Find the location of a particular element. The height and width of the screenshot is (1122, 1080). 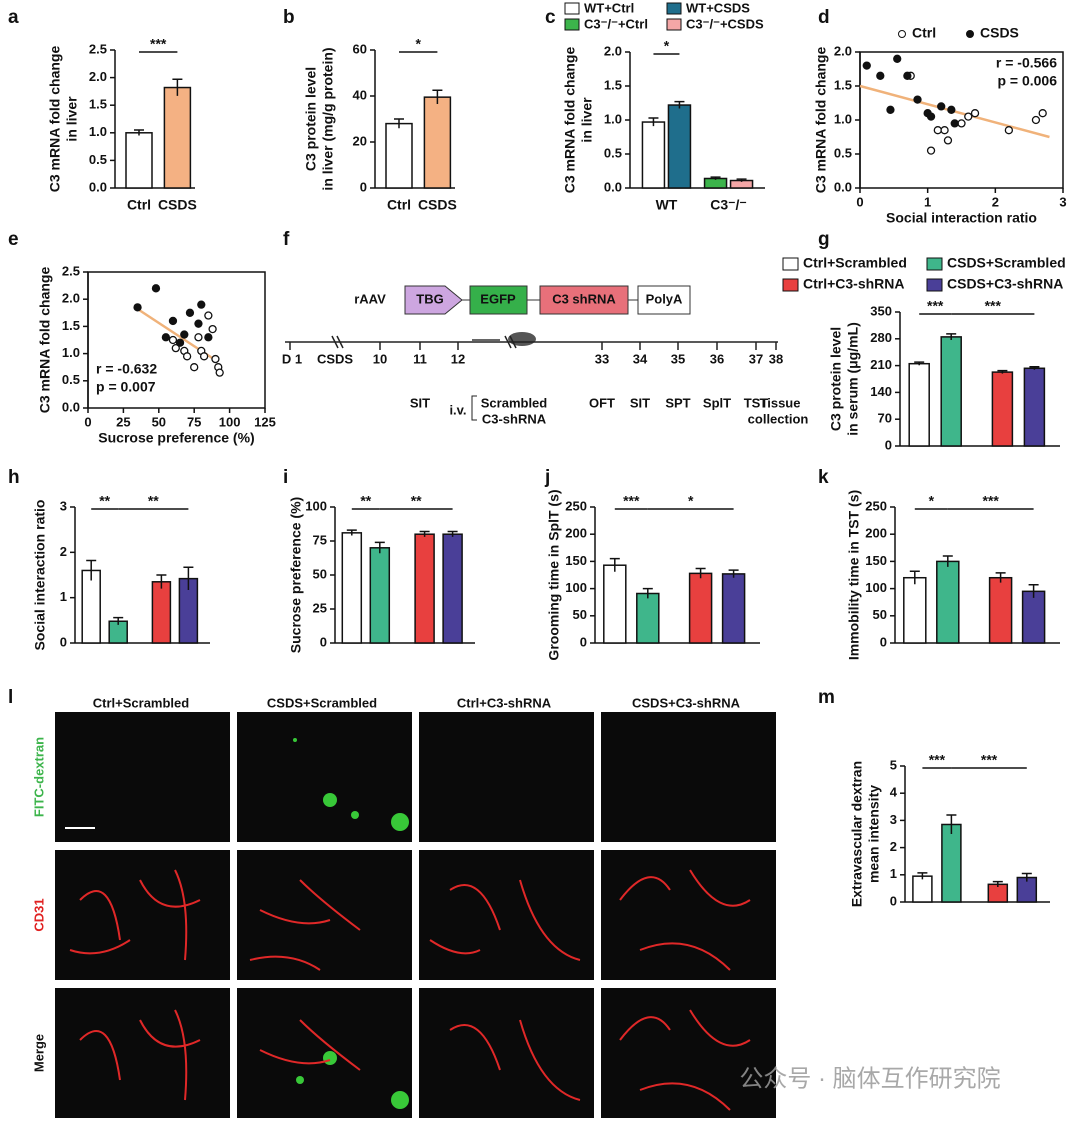

event-label: CSDS is located at coordinates (335, 358).